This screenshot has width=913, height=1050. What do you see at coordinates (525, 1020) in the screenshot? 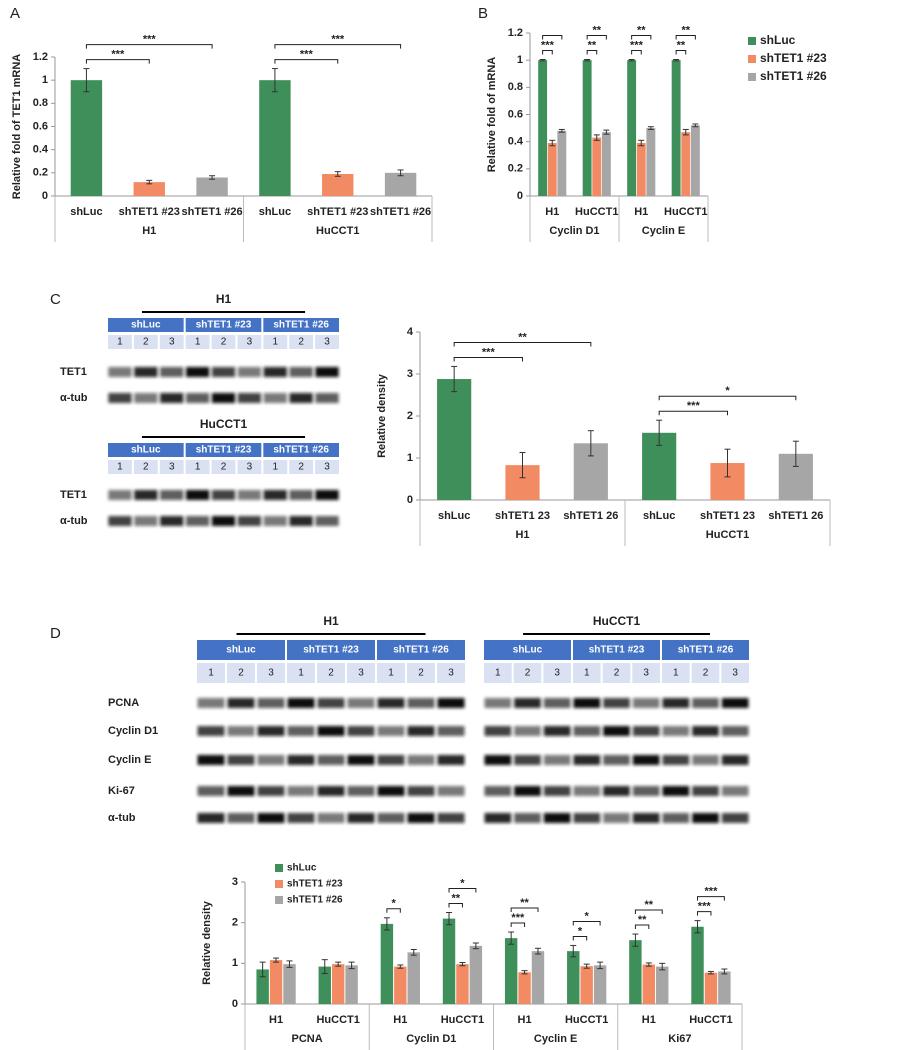
I see `x-tick-label: H1` at bounding box center [525, 1020].